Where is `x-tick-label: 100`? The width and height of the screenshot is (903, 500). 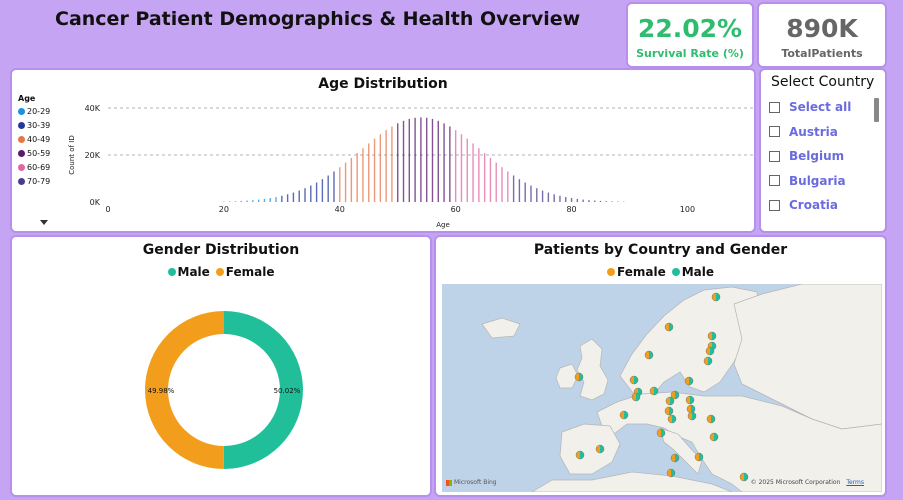 x-tick-label: 100 is located at coordinates (687, 209).